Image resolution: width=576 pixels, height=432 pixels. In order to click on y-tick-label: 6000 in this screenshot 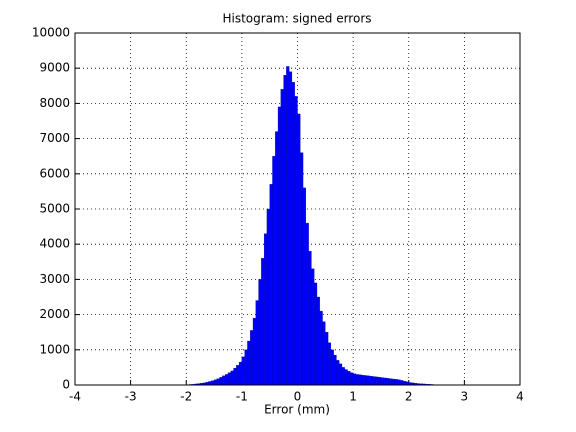, I will do `click(54, 173)`.